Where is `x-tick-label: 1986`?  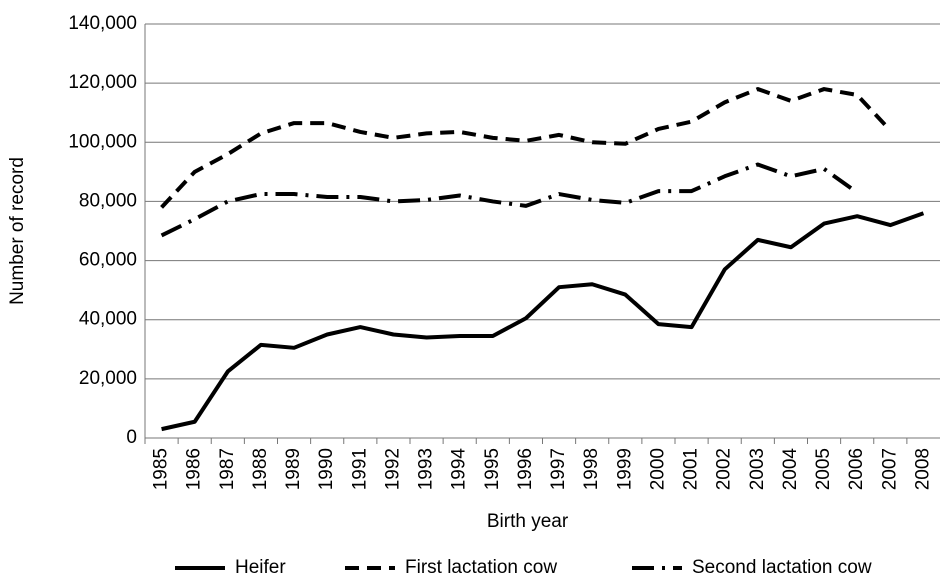
x-tick-label: 1986 is located at coordinates (194, 469).